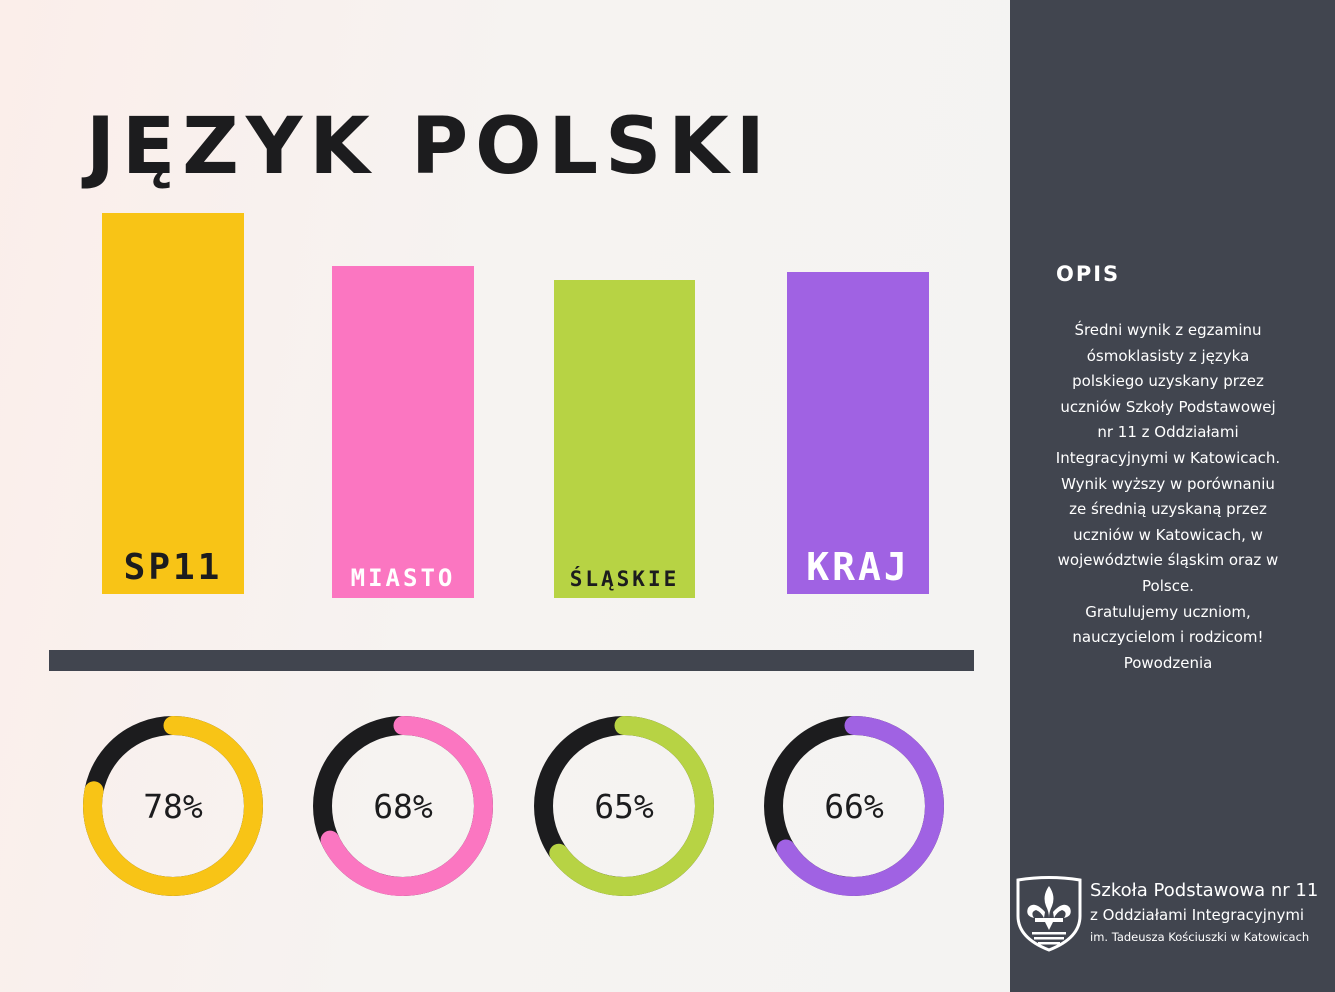  What do you see at coordinates (858, 567) in the screenshot?
I see `bar-label-3: KRAJ` at bounding box center [858, 567].